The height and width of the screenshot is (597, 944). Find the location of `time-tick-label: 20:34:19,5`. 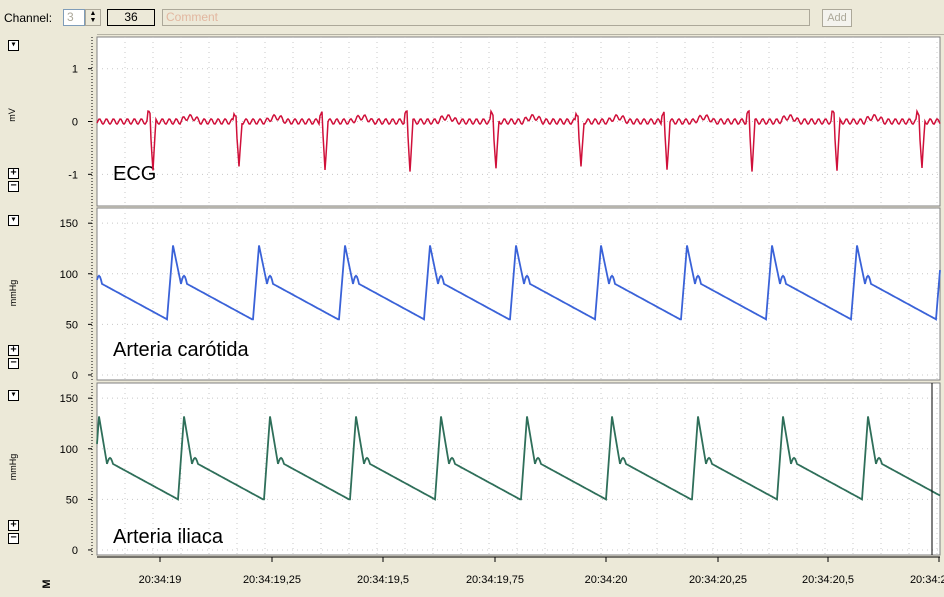

time-tick-label: 20:34:19,5 is located at coordinates (383, 580).